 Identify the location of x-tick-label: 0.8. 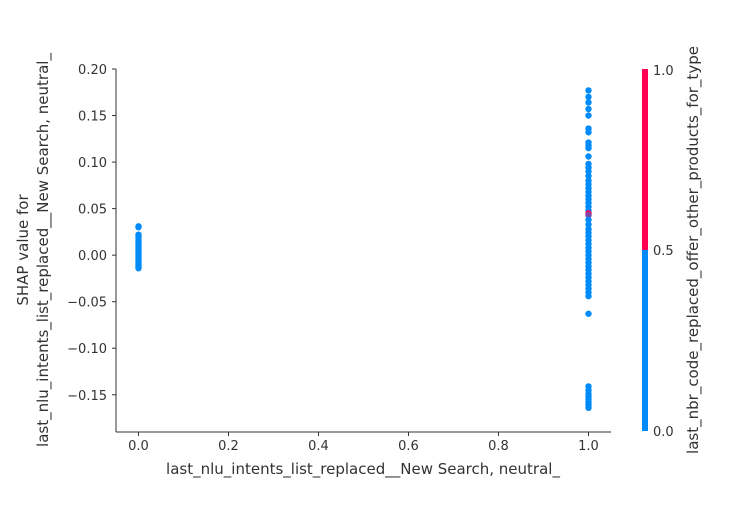
(498, 446).